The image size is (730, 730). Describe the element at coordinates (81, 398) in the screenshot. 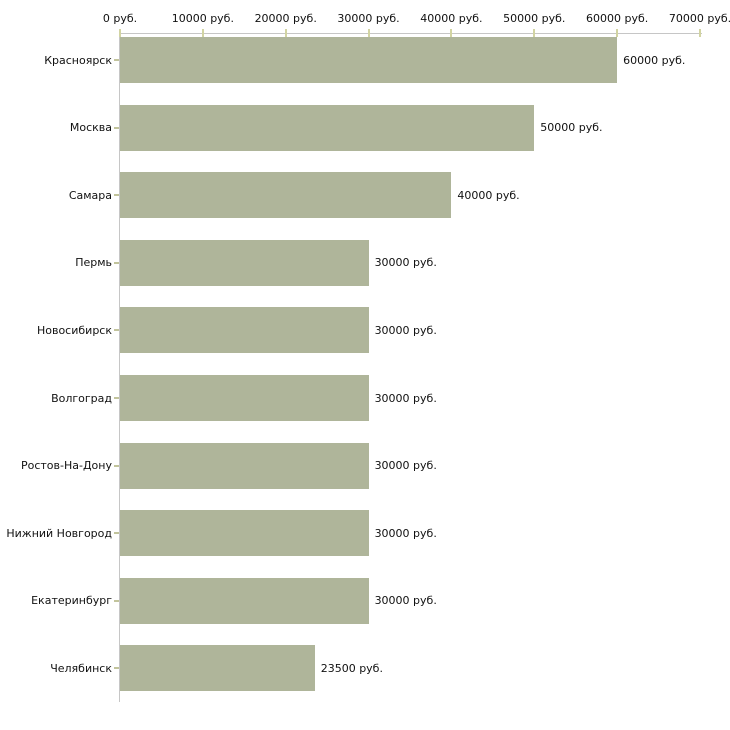

I see `category-label: Волгоград` at that location.